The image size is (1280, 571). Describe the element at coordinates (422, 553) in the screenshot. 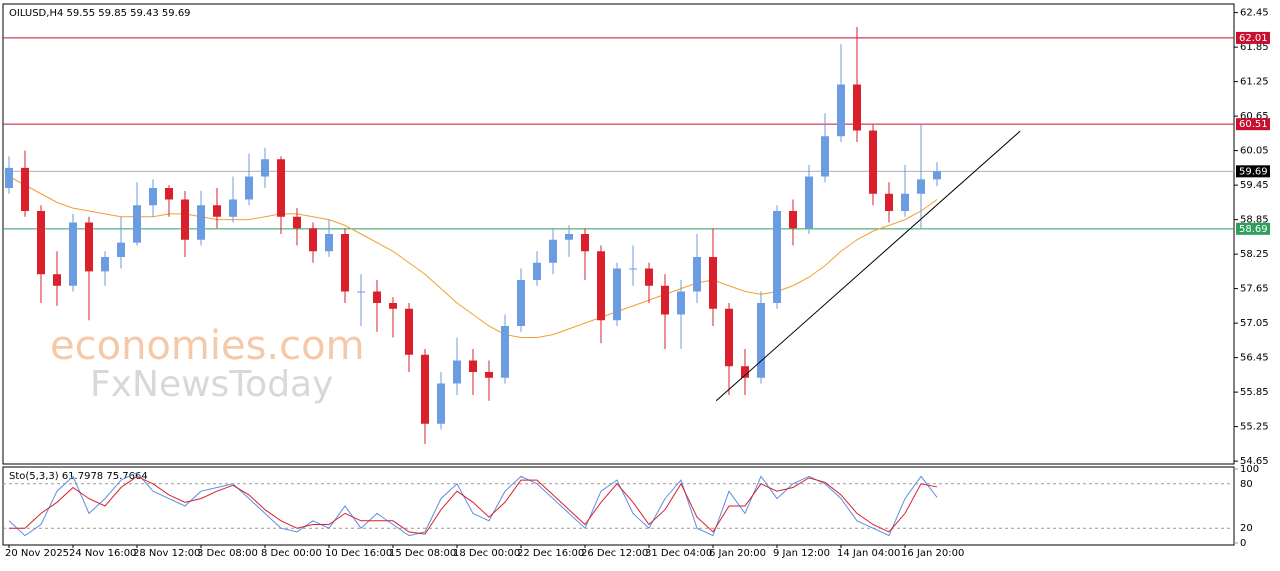

I see `x-tick-label: 15 Dec 08:00` at that location.